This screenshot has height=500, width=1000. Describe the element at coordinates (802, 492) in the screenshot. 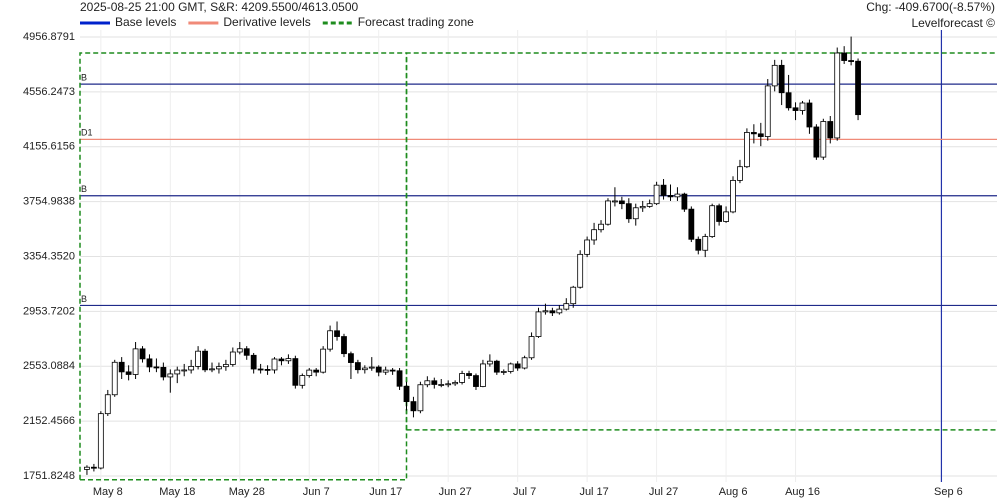

I see `x-tick-label: Aug 16` at that location.